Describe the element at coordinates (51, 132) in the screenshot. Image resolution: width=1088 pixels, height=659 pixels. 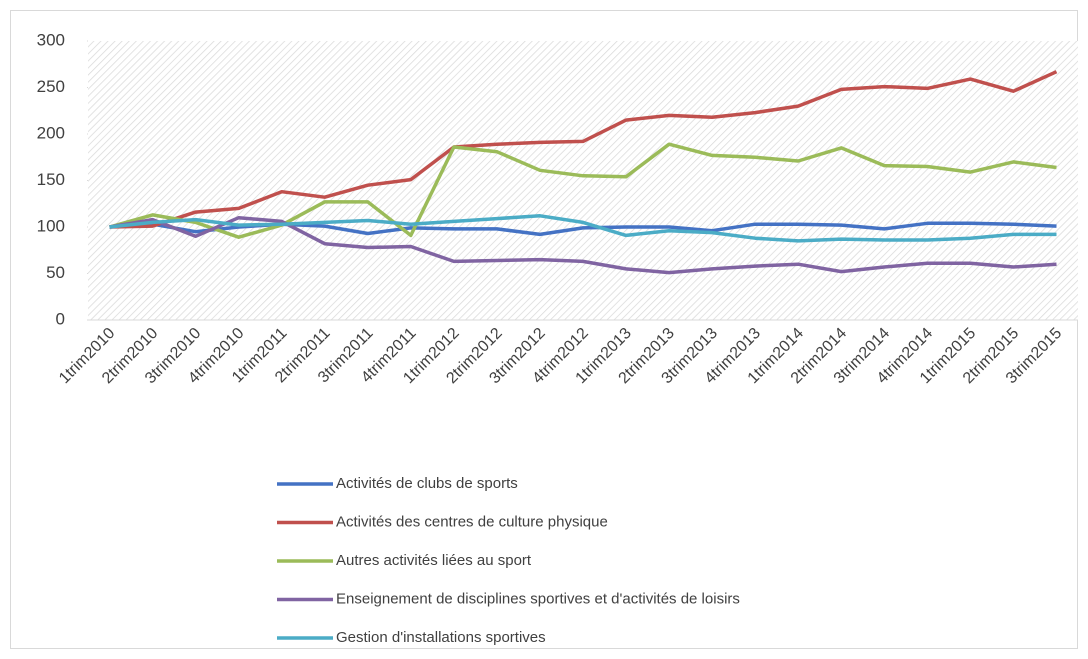
I see `y-tick-label: 200` at that location.